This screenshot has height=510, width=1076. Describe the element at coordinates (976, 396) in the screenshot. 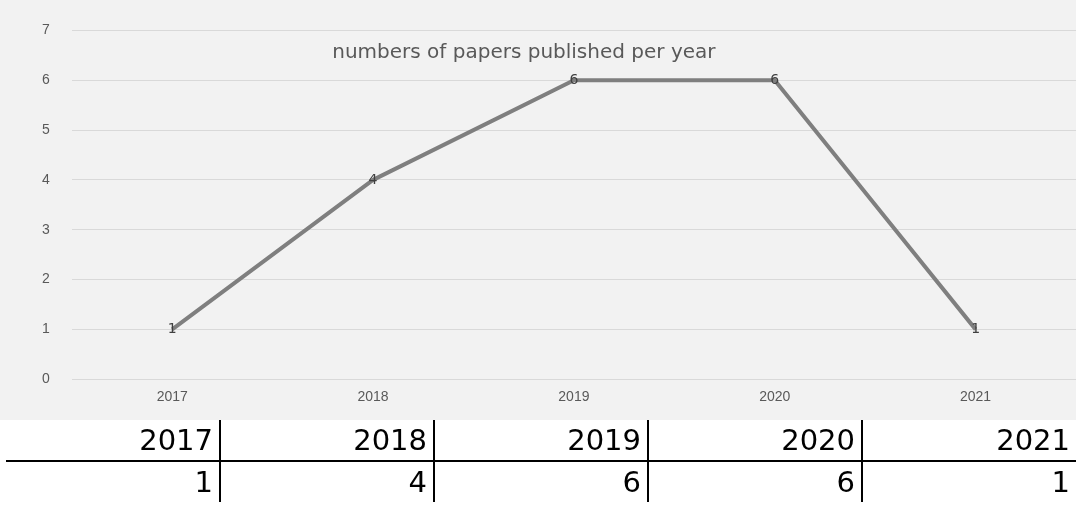

I see `x-tick-label: 2021` at that location.